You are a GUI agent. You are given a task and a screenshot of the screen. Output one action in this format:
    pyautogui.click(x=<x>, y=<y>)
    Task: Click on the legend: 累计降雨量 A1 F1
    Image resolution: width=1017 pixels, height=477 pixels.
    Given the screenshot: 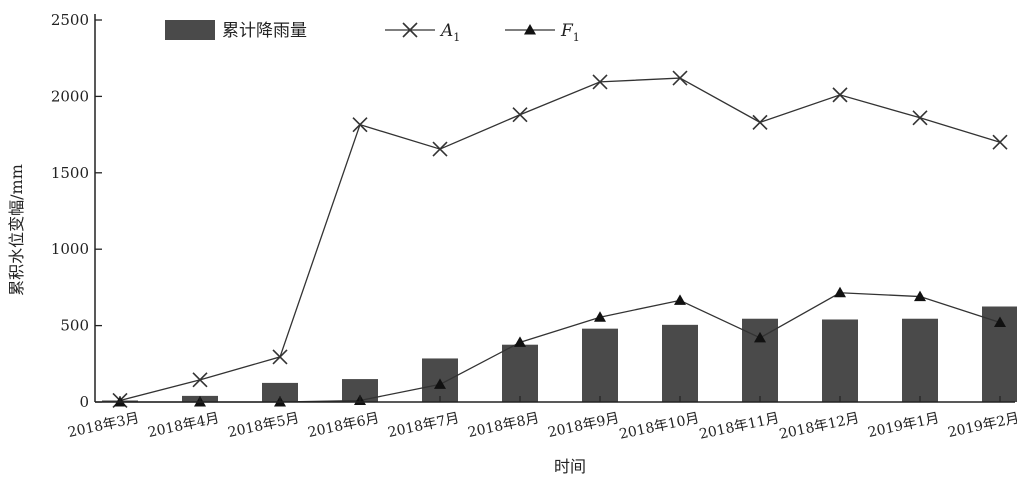 What is the action you would take?
    pyautogui.click(x=372, y=32)
    